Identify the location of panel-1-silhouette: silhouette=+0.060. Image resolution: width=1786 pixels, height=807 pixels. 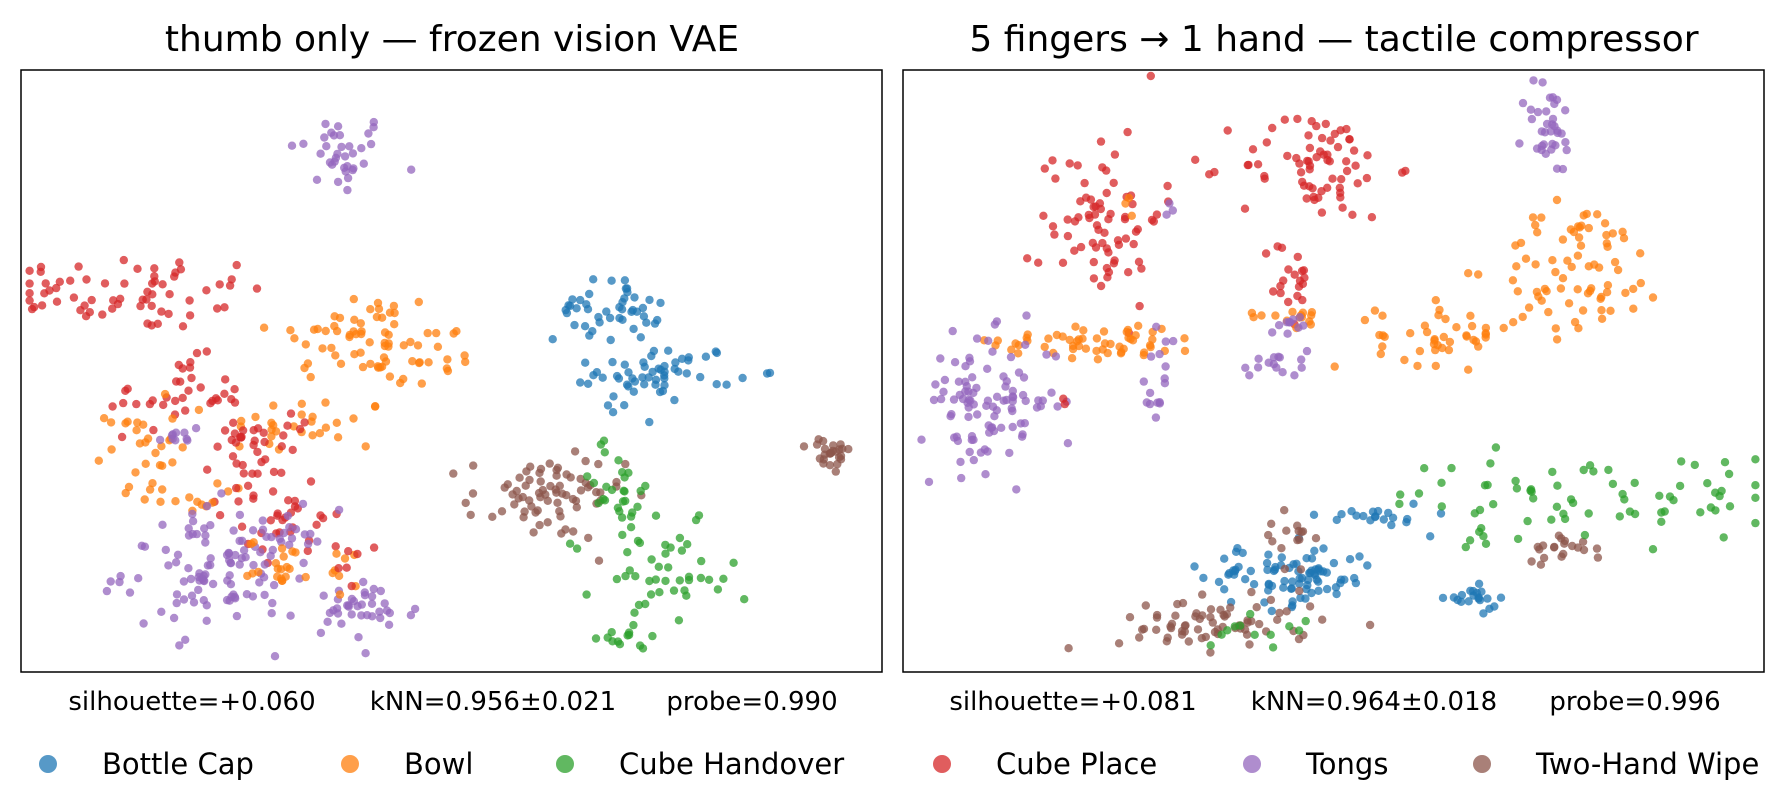
(191, 702).